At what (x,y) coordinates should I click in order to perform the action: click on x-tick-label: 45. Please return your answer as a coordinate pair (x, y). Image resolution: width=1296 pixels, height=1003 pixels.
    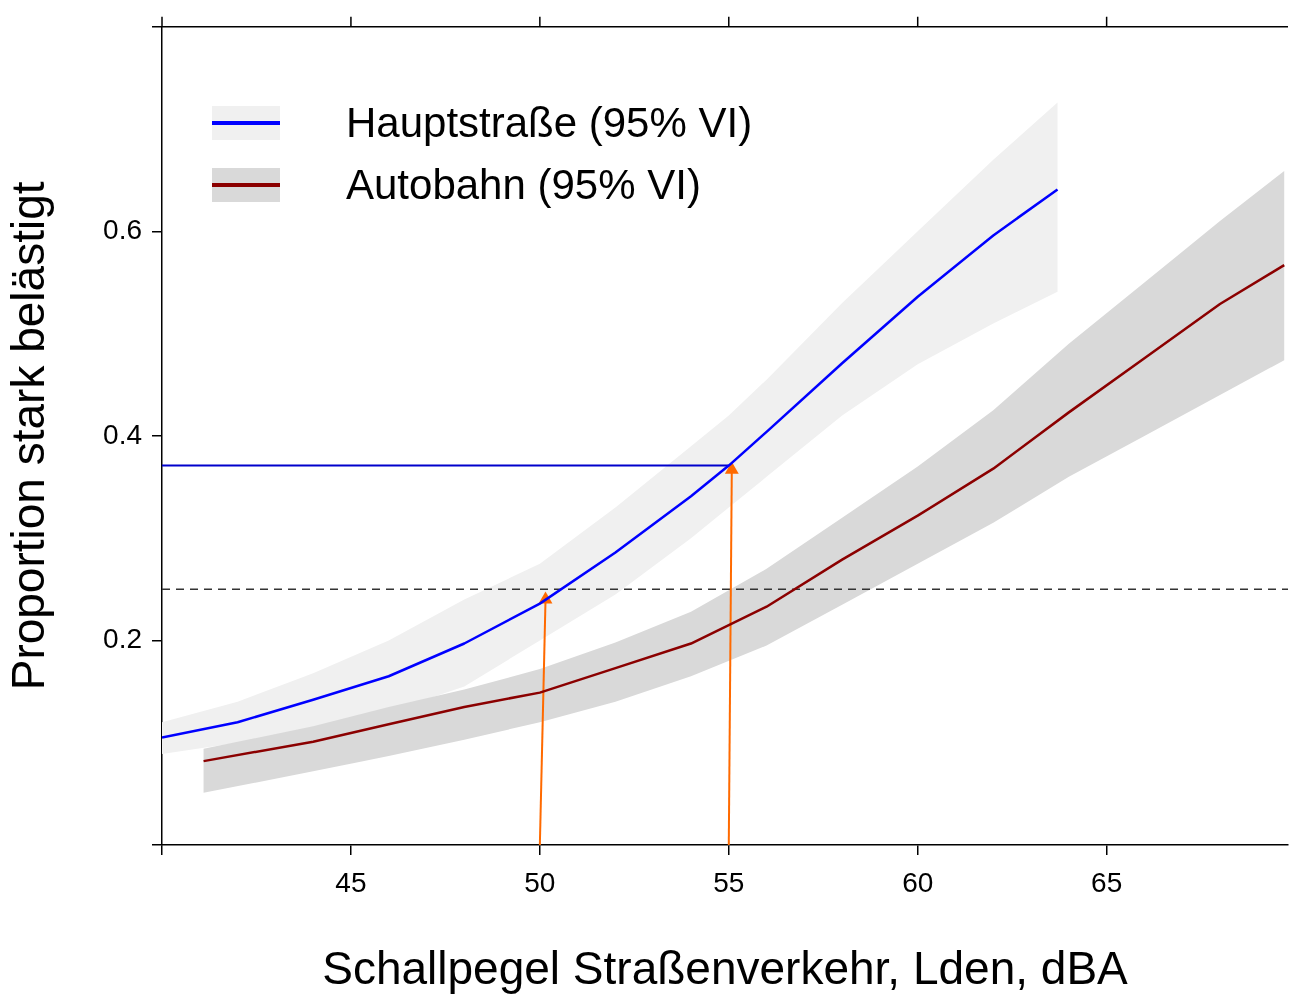
    Looking at the image, I should click on (351, 882).